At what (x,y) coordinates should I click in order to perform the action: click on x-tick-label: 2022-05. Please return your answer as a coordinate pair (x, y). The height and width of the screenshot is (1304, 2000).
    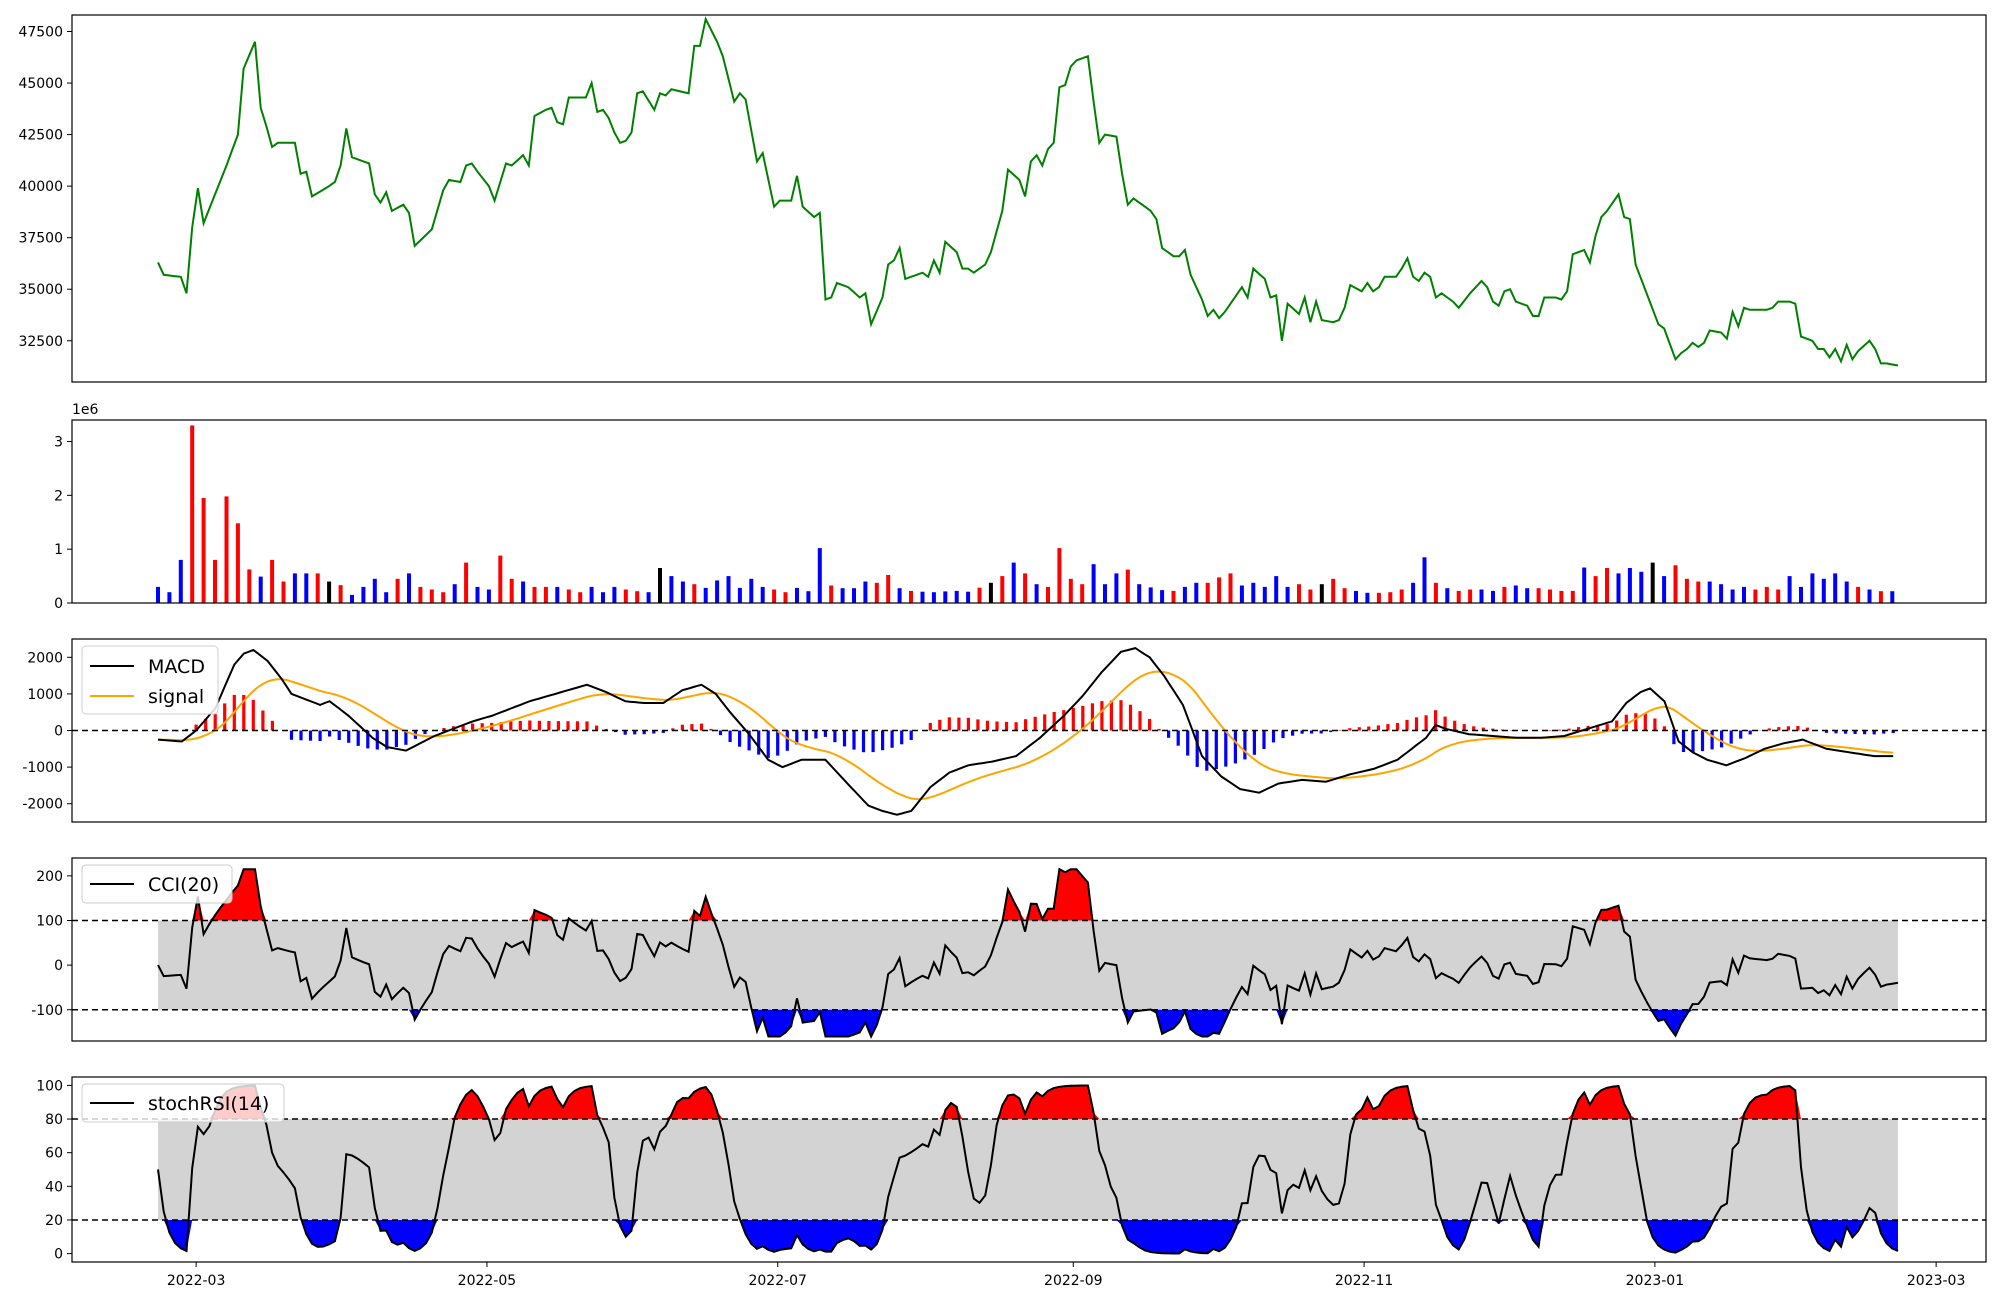
    Looking at the image, I should click on (487, 1281).